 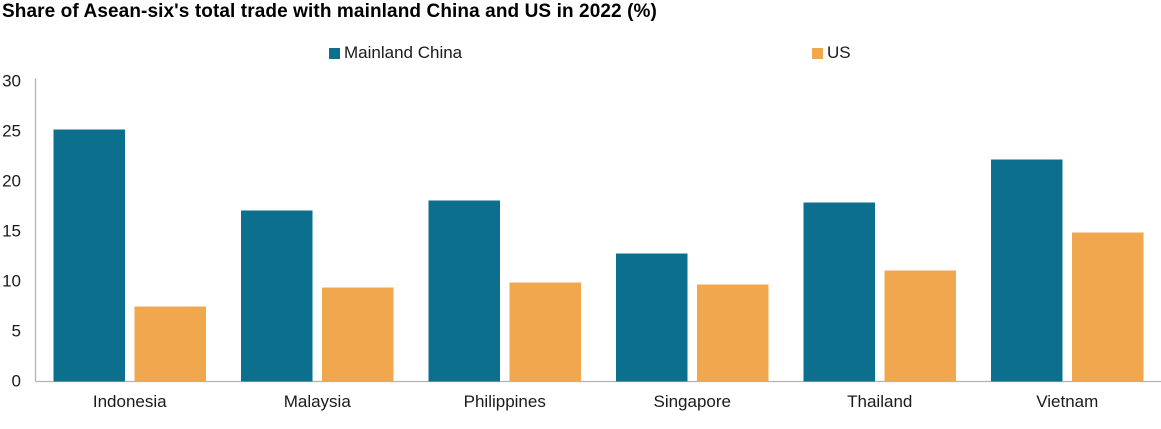 What do you see at coordinates (1108, 307) in the screenshot?
I see `bar-us-vietnam` at bounding box center [1108, 307].